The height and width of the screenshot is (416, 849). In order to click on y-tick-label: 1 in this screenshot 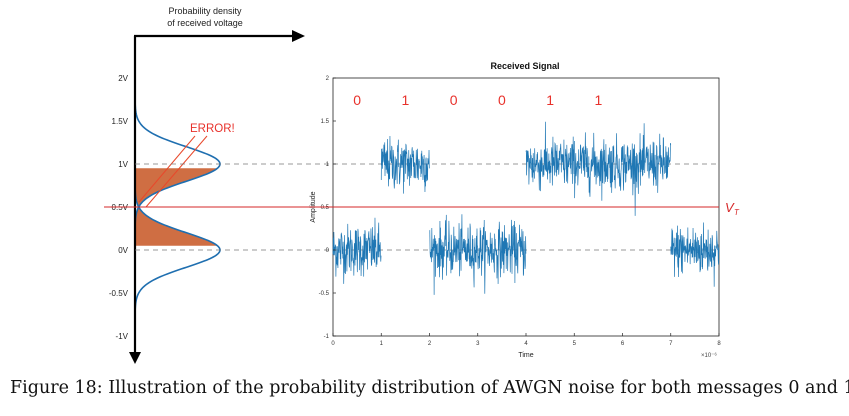, I will do `click(328, 165)`.